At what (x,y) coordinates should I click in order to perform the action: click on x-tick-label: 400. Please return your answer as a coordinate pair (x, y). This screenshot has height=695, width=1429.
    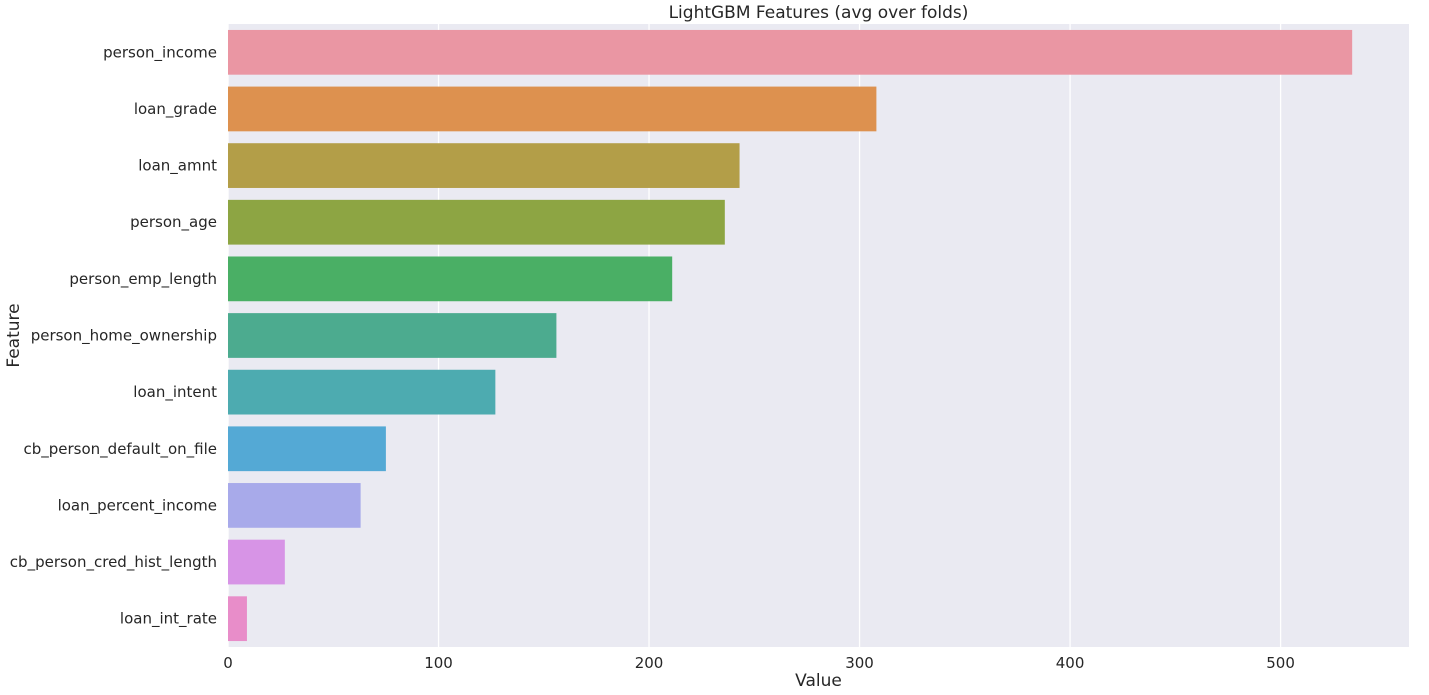
    Looking at the image, I should click on (1070, 663).